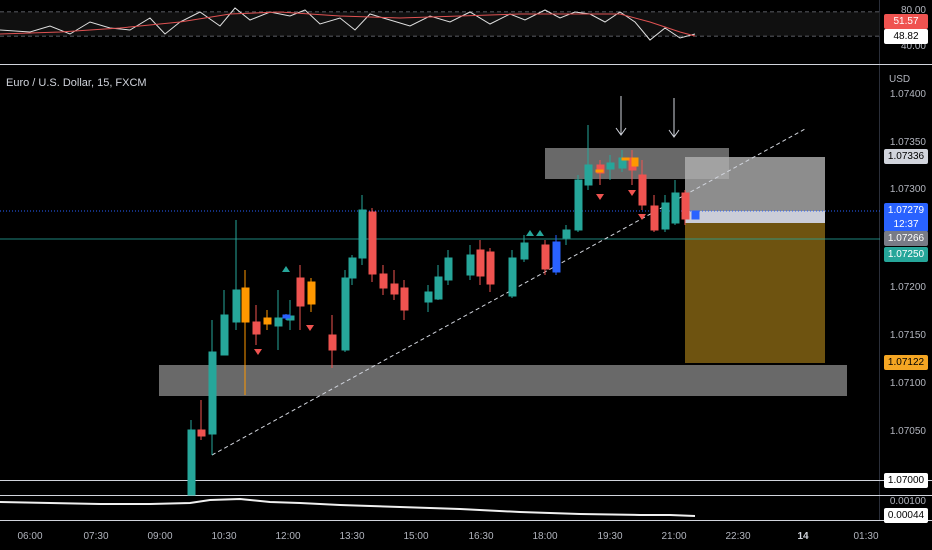 The image size is (932, 550). I want to click on lower-pane-divider, so click(466, 495).